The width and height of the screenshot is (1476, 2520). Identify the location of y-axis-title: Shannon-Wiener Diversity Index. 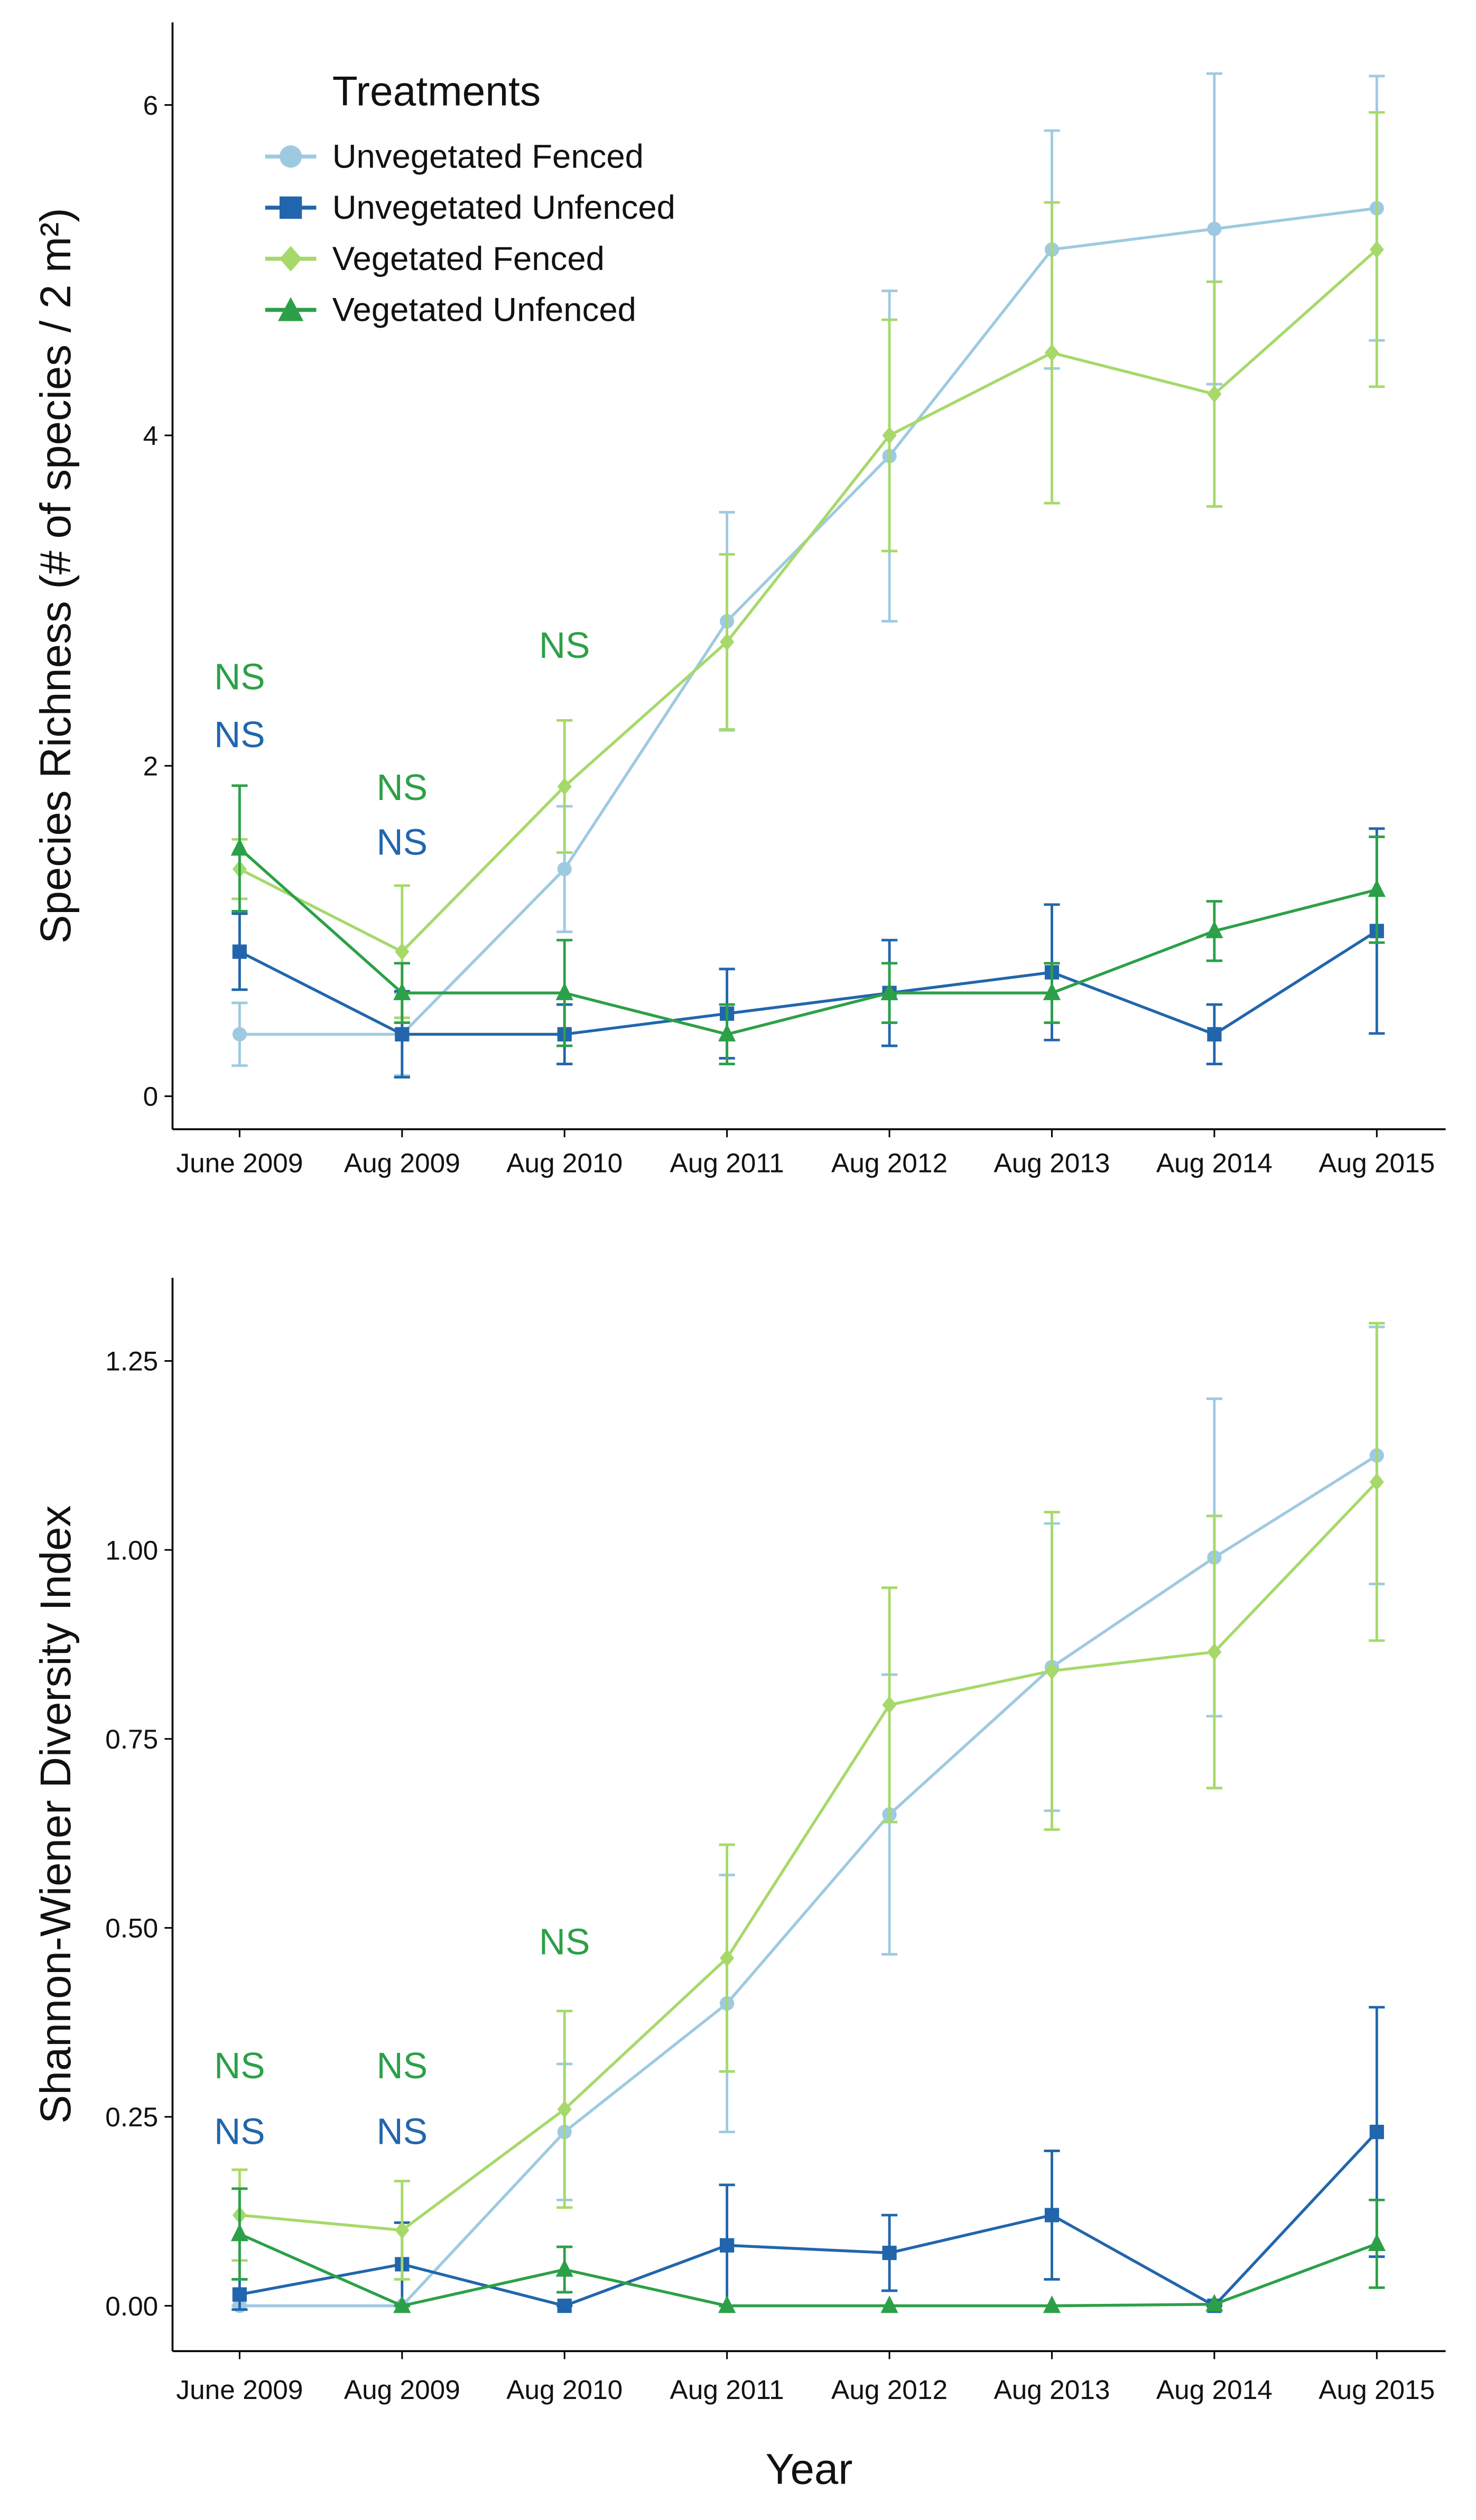
(56, 1815).